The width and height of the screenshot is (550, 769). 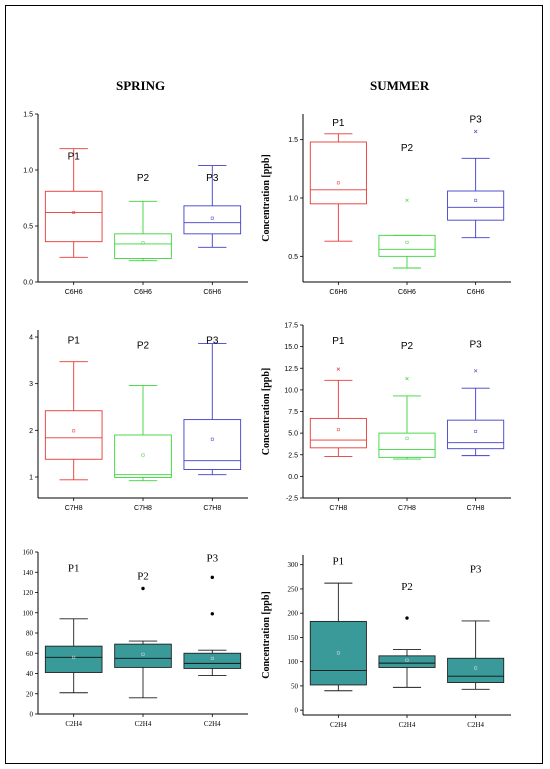 I want to click on chart-panel-spring-c6h6: 0.0 0.5 1.0 1.5 C6H6 P1 C6H6 P2 C6H6 P3, so click(x=135, y=204).